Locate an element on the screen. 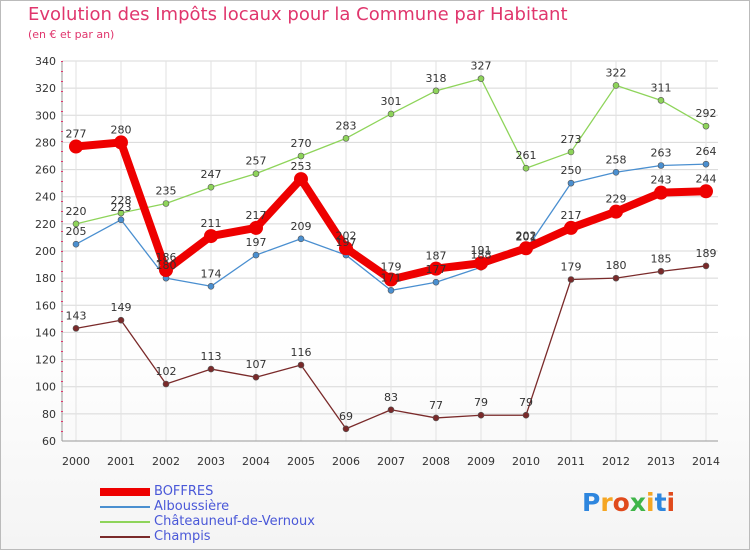 Image resolution: width=750 pixels, height=550 pixels. data-label: 77 is located at coordinates (436, 405).